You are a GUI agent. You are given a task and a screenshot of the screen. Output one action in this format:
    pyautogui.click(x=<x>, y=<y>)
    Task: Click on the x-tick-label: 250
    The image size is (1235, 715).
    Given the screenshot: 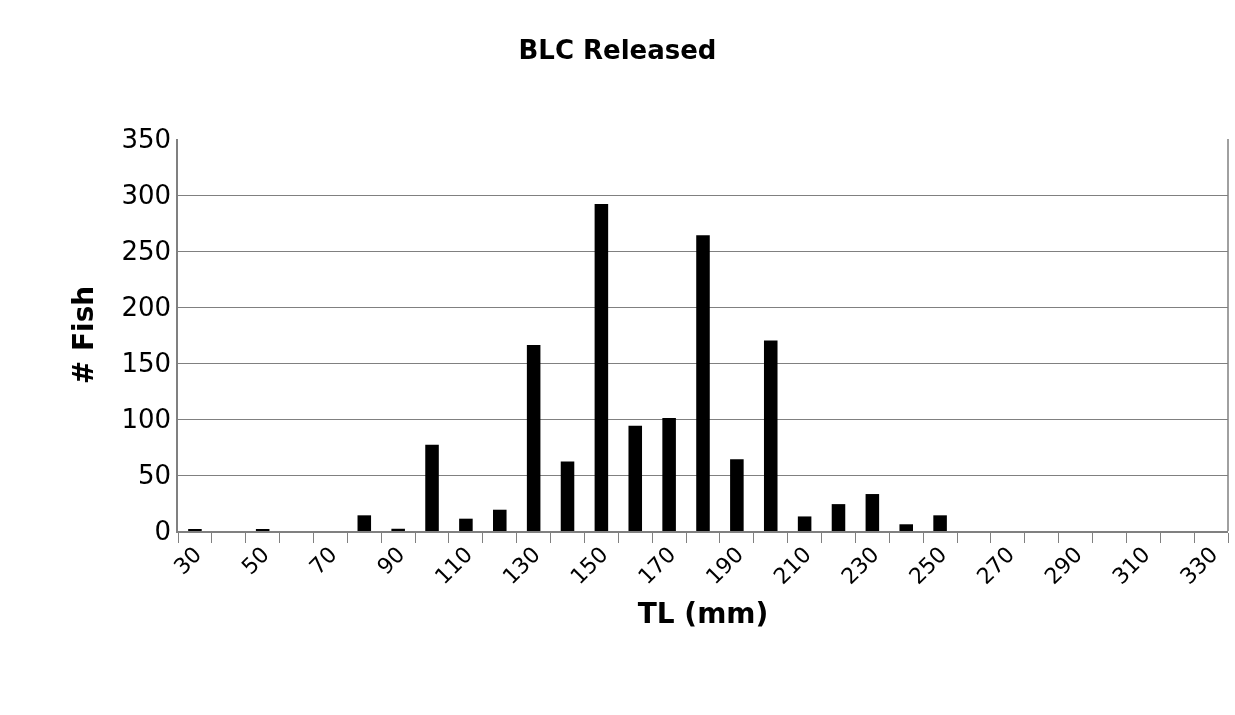 What is the action you would take?
    pyautogui.click(x=928, y=565)
    